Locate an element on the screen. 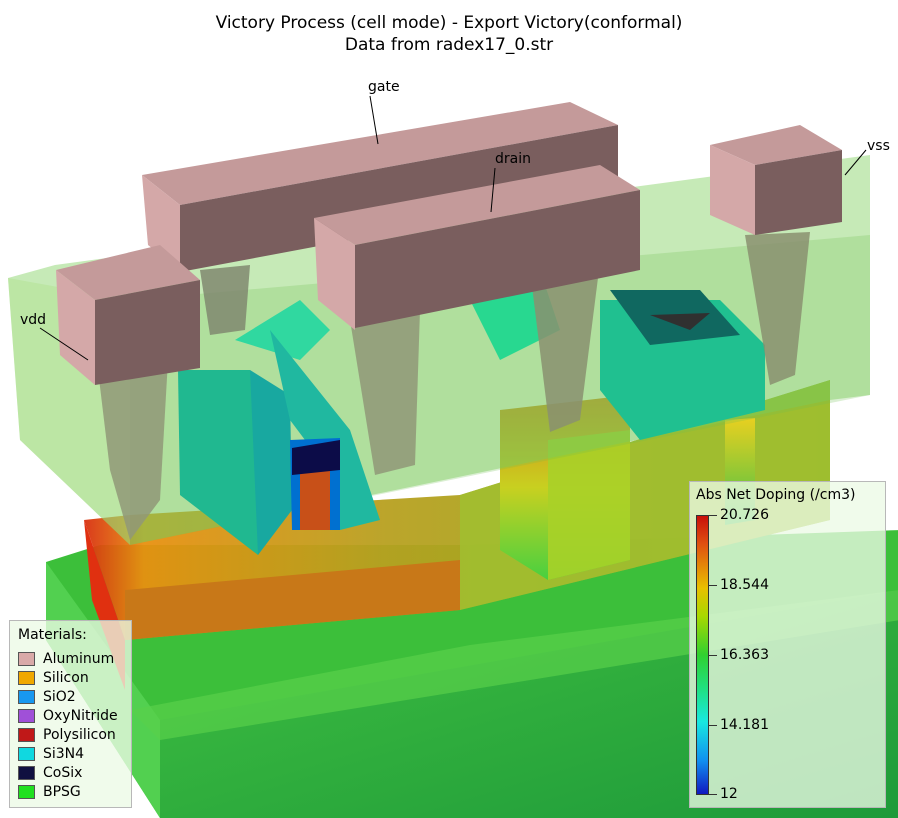  drain-label: drain is located at coordinates (513, 159).